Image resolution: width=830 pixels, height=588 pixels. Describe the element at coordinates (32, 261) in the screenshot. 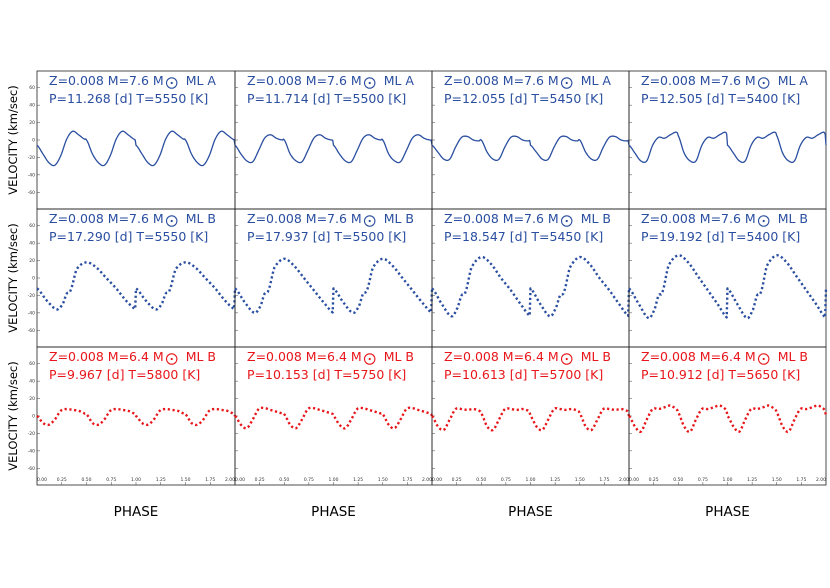

I see `y-tick-label: 20` at that location.